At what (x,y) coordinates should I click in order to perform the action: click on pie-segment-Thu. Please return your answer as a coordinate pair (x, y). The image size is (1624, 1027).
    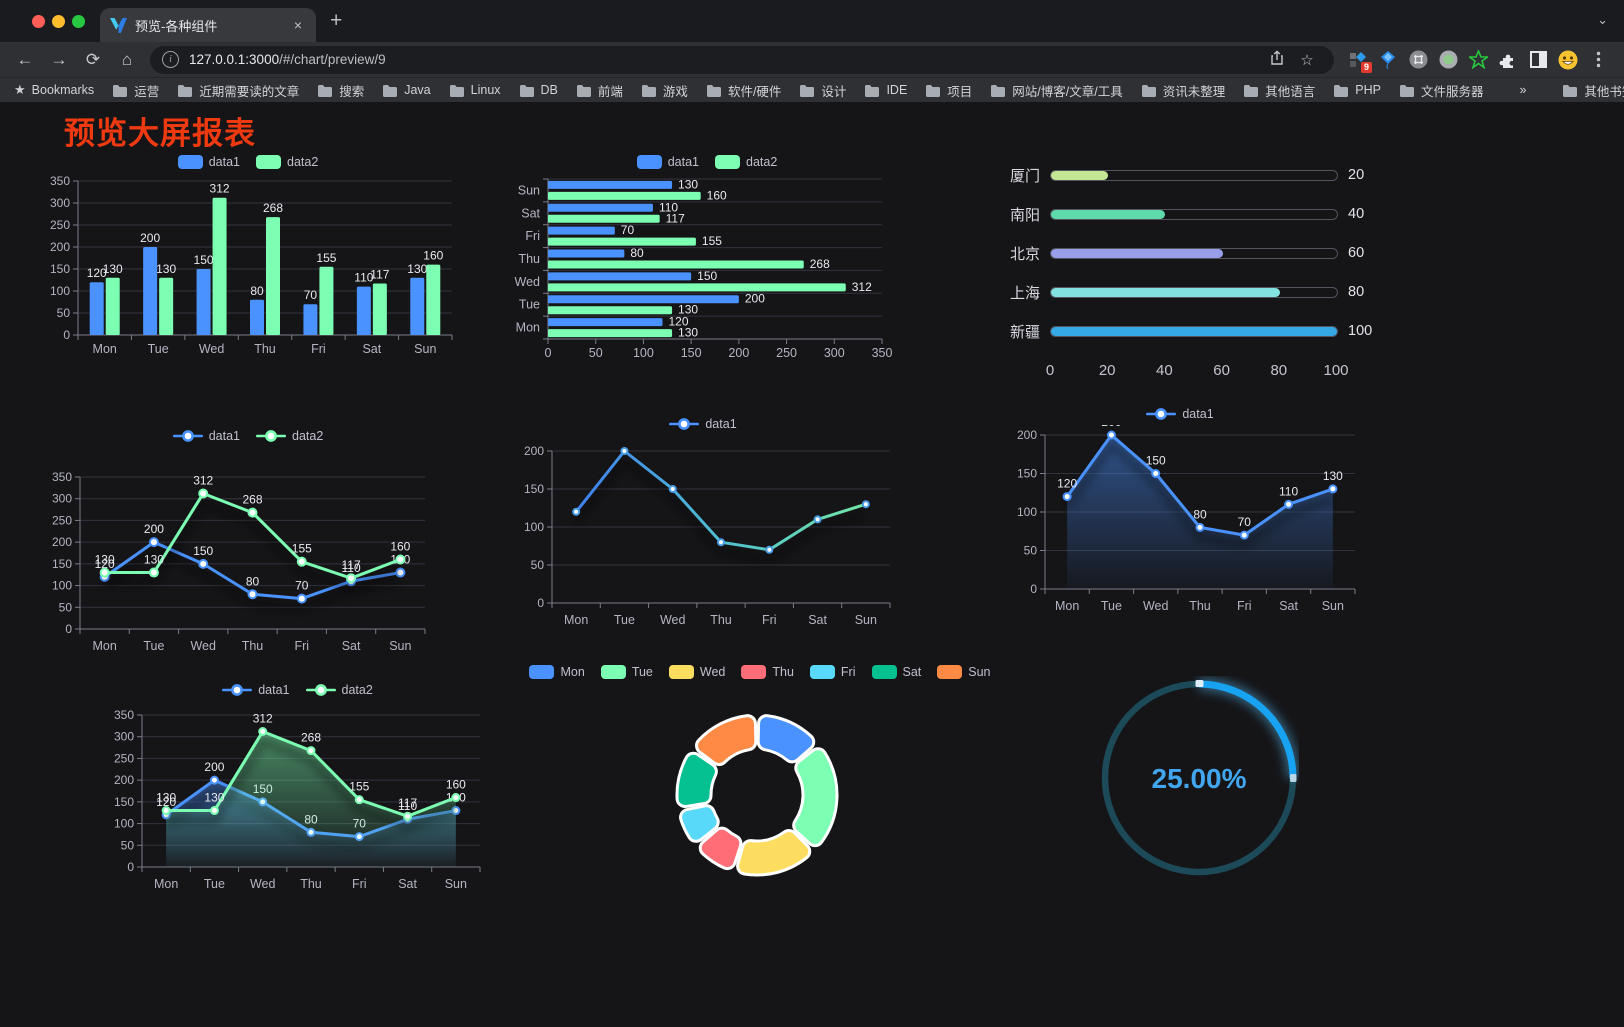
    Looking at the image, I should click on (720, 848).